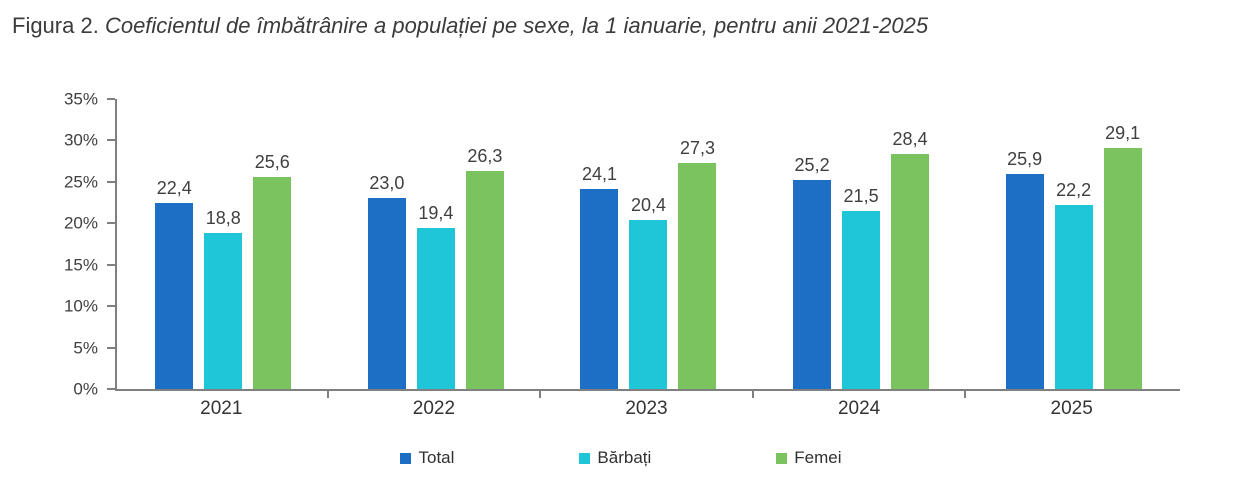 This screenshot has width=1242, height=484. I want to click on bar-value-label: 22,2, so click(1074, 190).